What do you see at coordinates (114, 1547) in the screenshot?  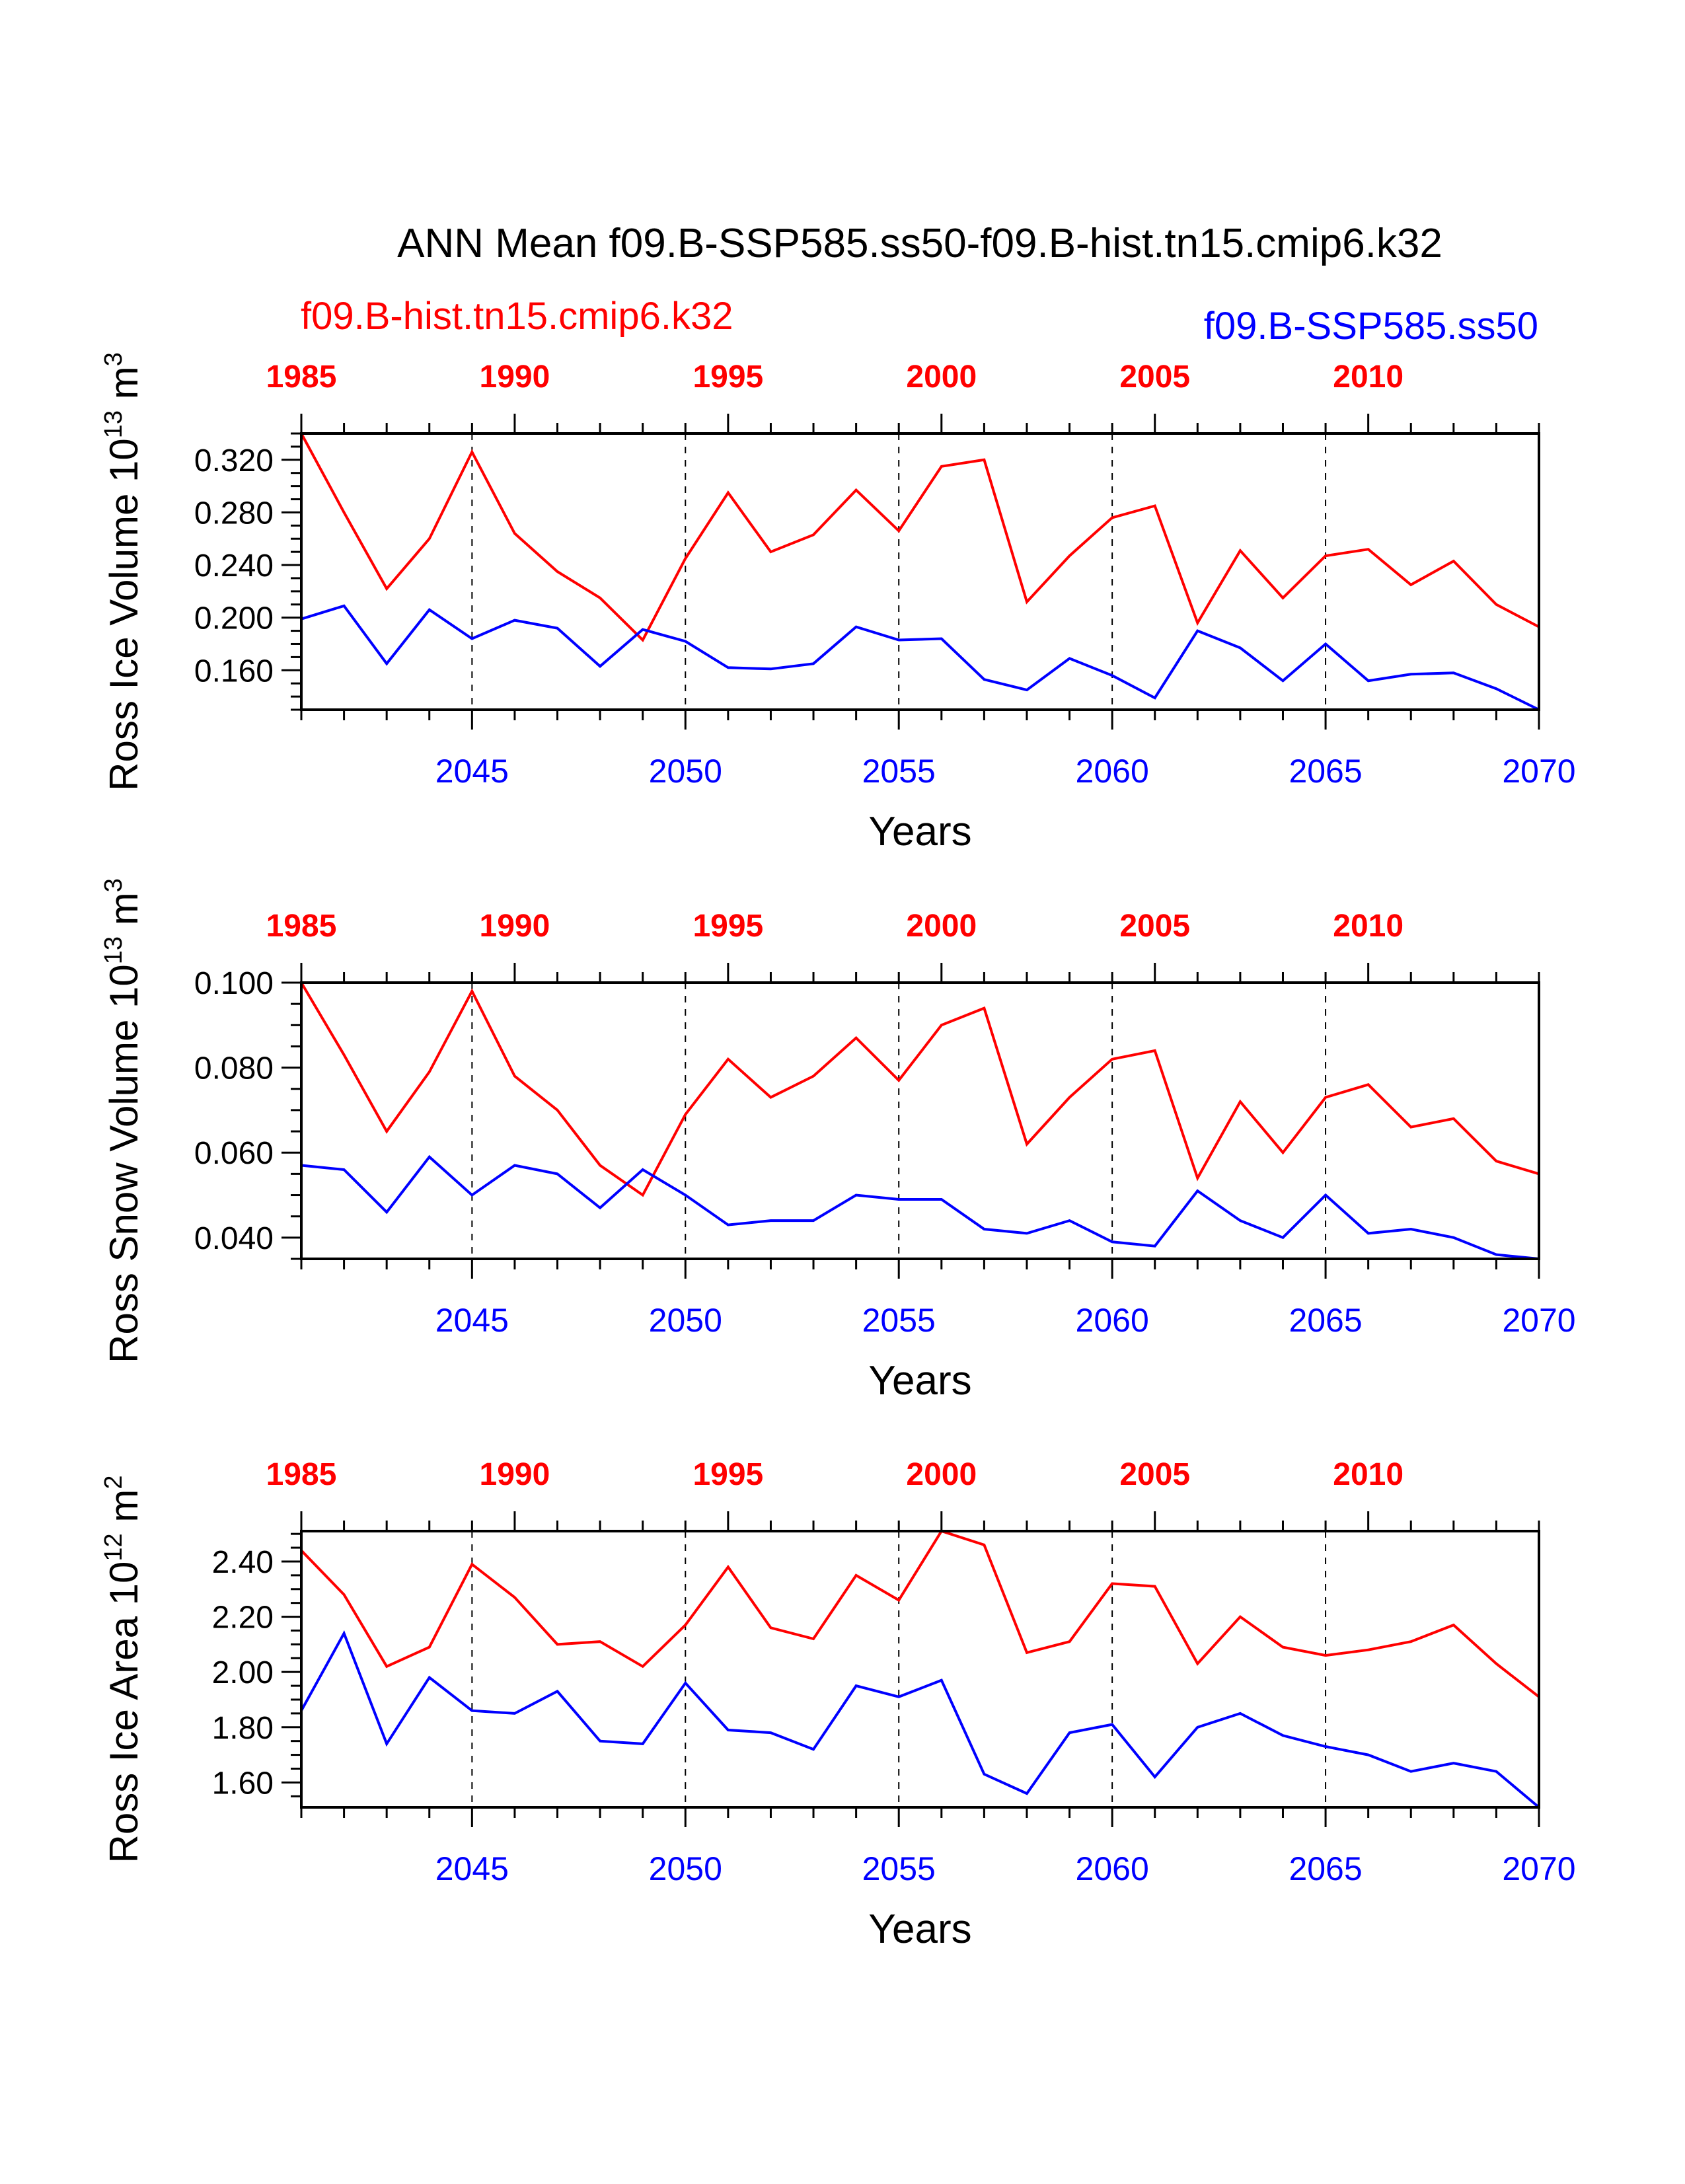 I see `y-axis-title-exp: 12` at bounding box center [114, 1547].